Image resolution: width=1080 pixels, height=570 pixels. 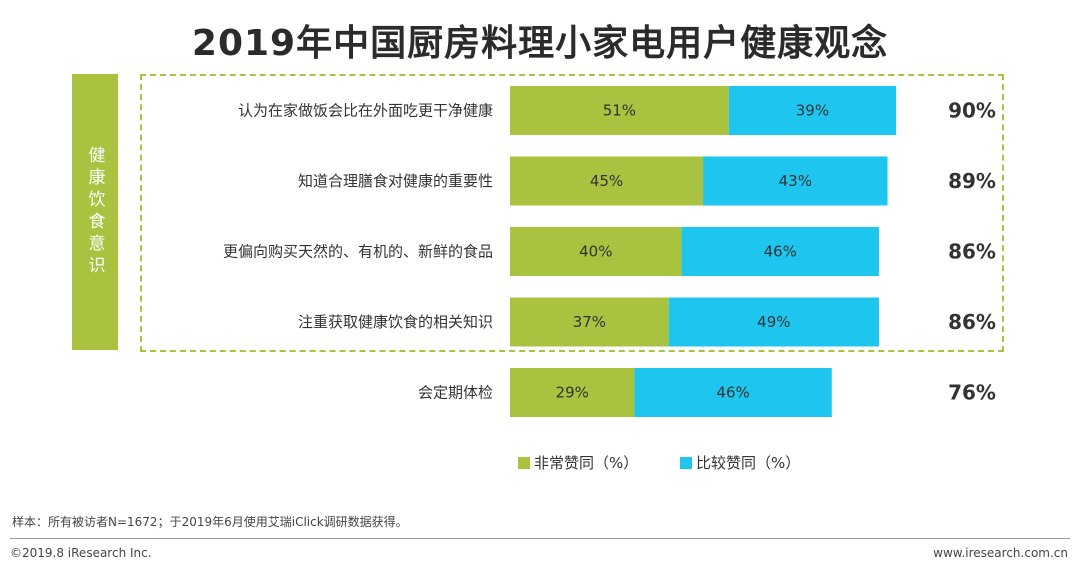 What do you see at coordinates (395, 181) in the screenshot?
I see `category-label: 知道合理膳食对健康的重要性` at bounding box center [395, 181].